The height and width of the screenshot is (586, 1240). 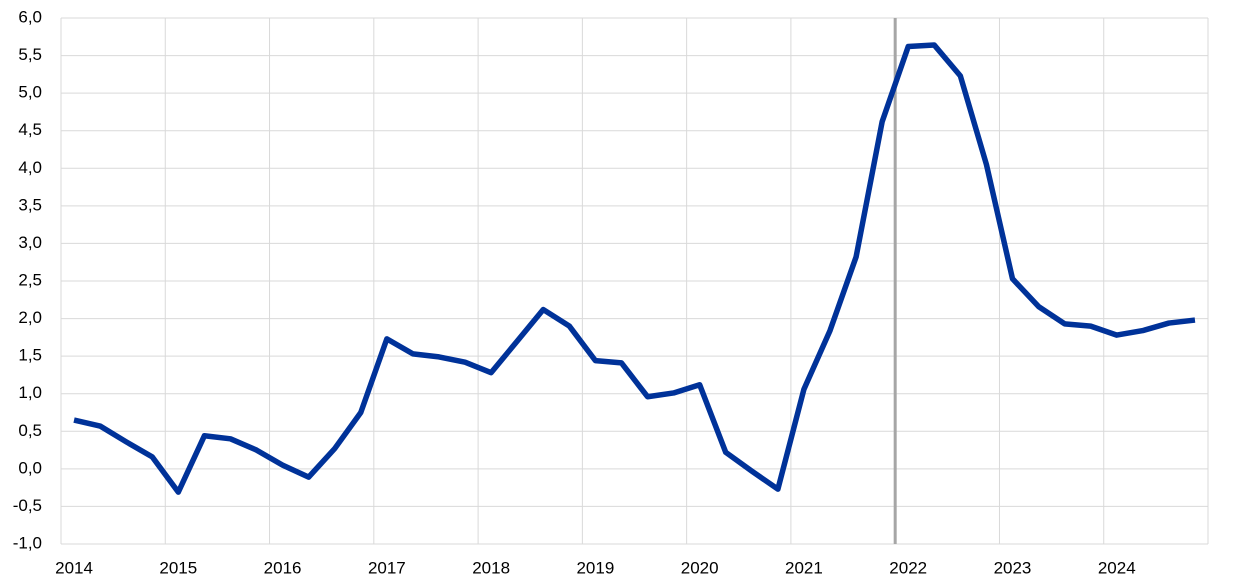 I want to click on x-tick-label: 2022, so click(x=908, y=567).